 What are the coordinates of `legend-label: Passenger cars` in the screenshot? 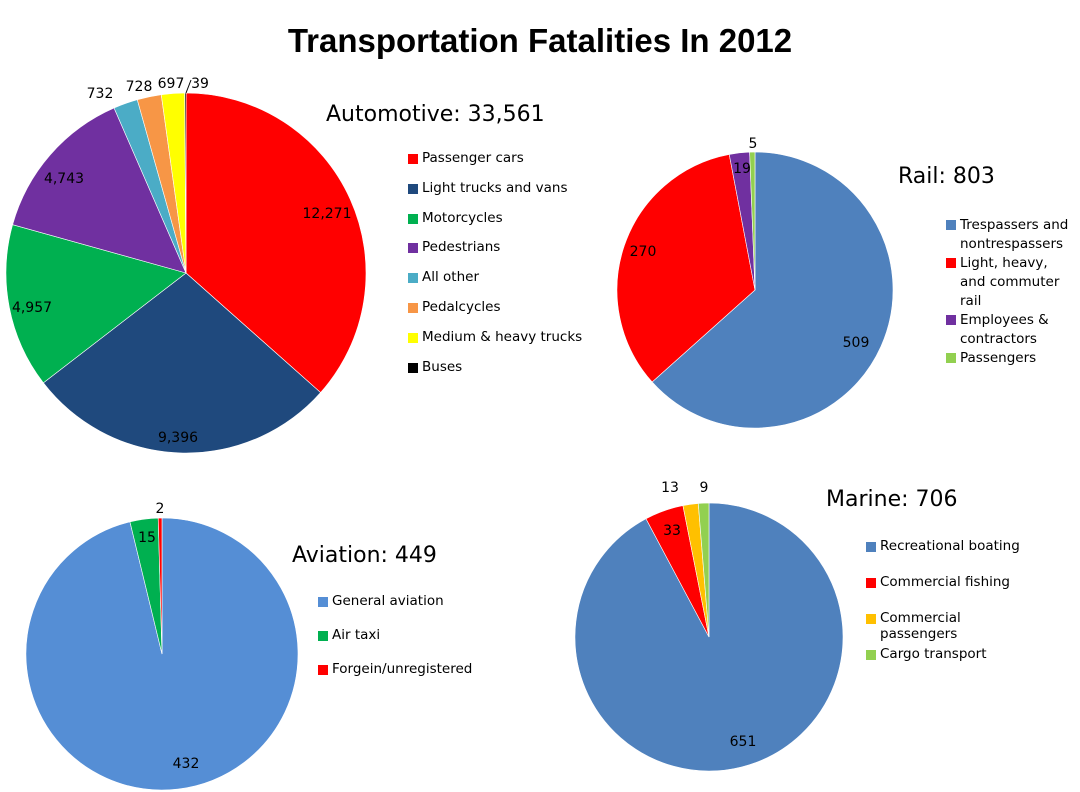 It's located at (473, 158).